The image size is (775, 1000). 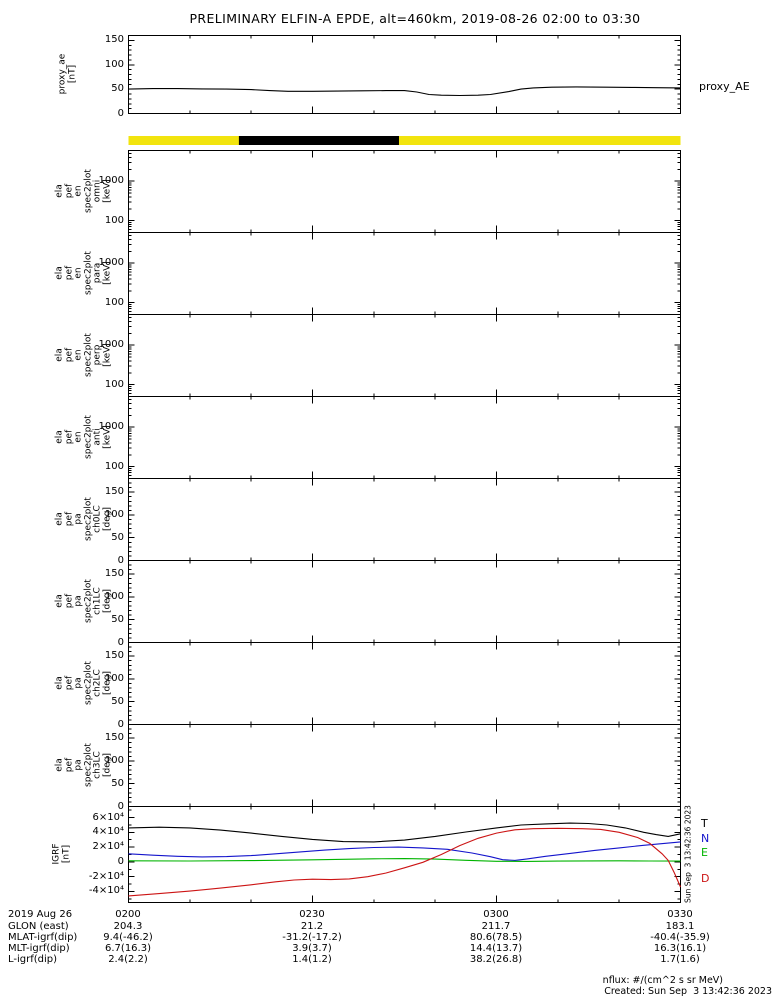 I want to click on ytick-pa_ch1-1: 50, so click(x=117, y=619).